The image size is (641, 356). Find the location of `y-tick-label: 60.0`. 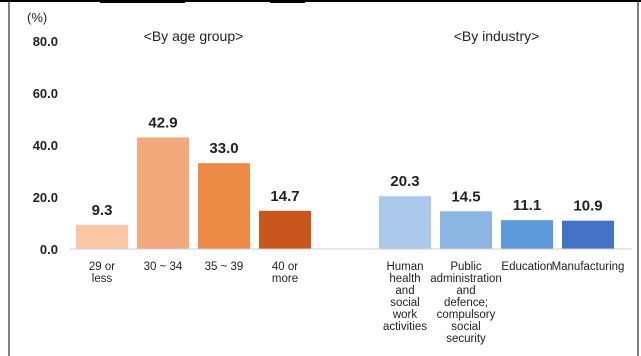

y-tick-label: 60.0 is located at coordinates (45, 93).